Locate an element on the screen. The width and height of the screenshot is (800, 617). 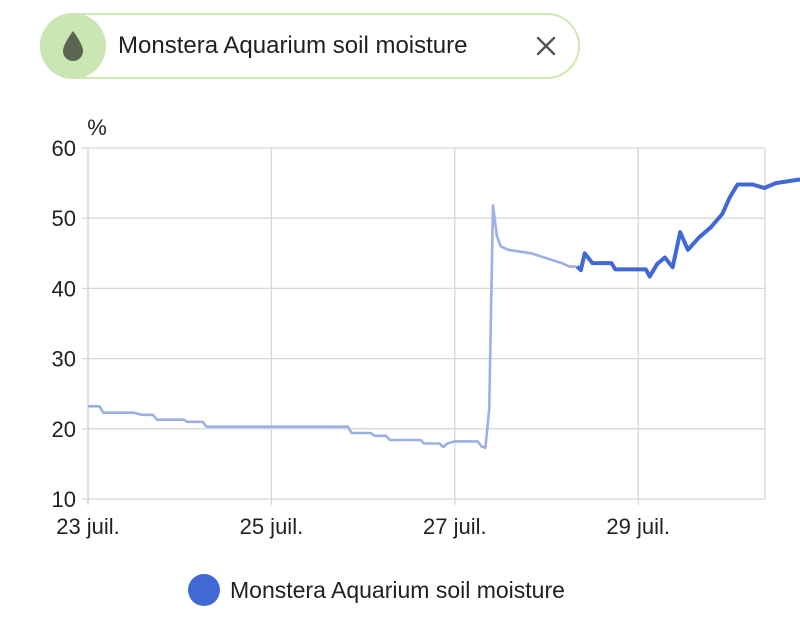
entity-chip: Monstera Aquarium soil moisture is located at coordinates (310, 46).